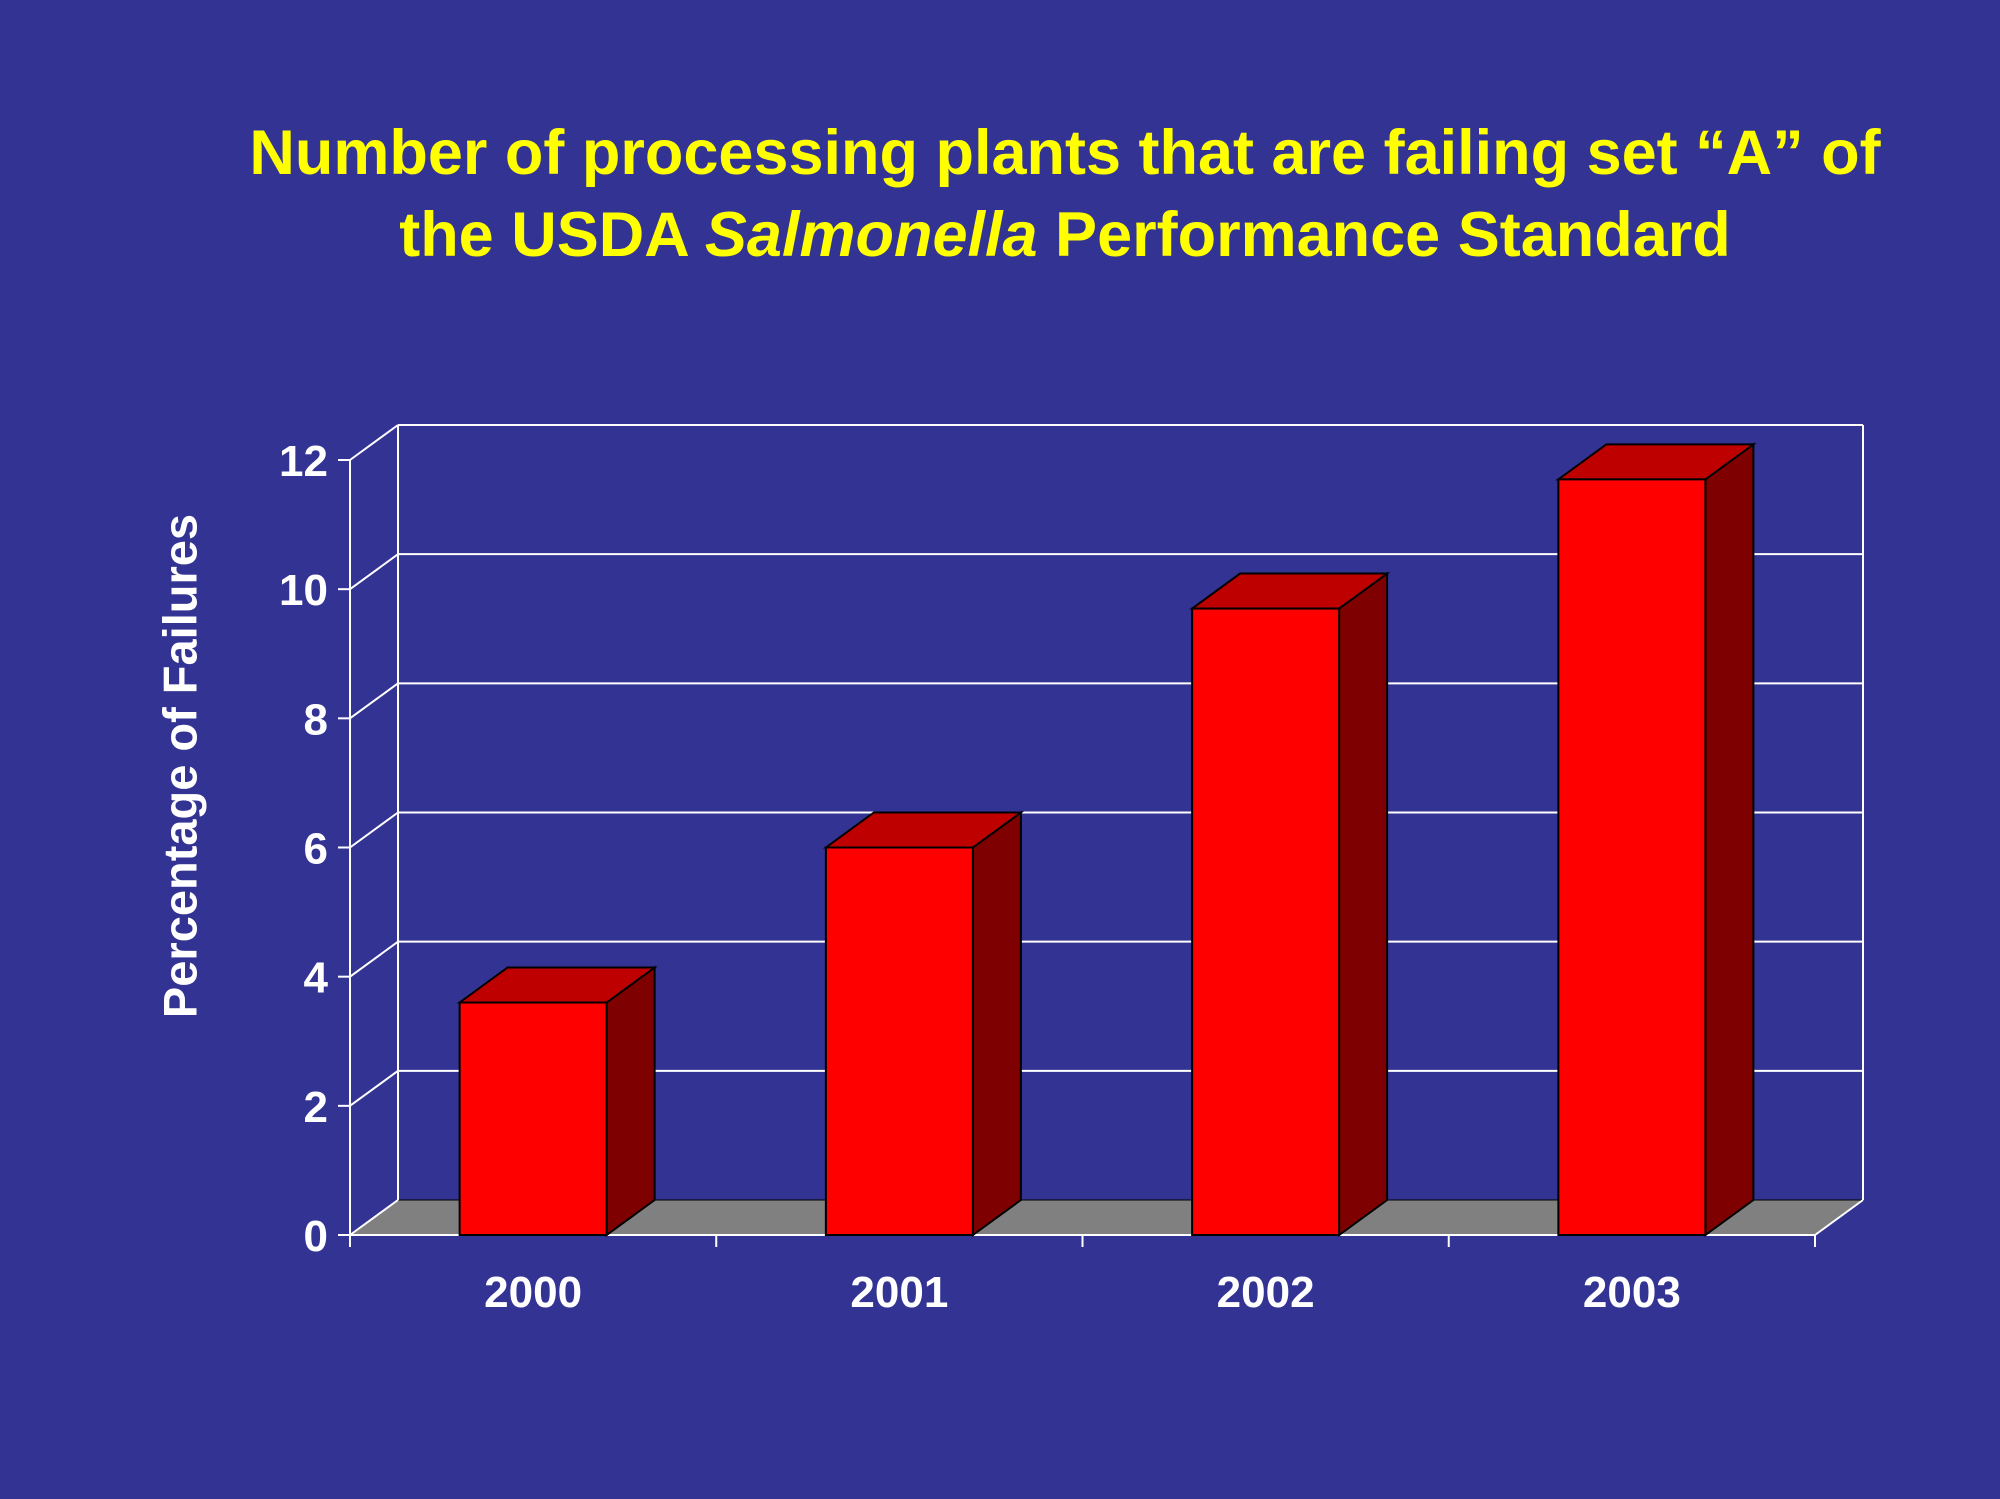  I want to click on y-tick-label: 0, so click(316, 1236).